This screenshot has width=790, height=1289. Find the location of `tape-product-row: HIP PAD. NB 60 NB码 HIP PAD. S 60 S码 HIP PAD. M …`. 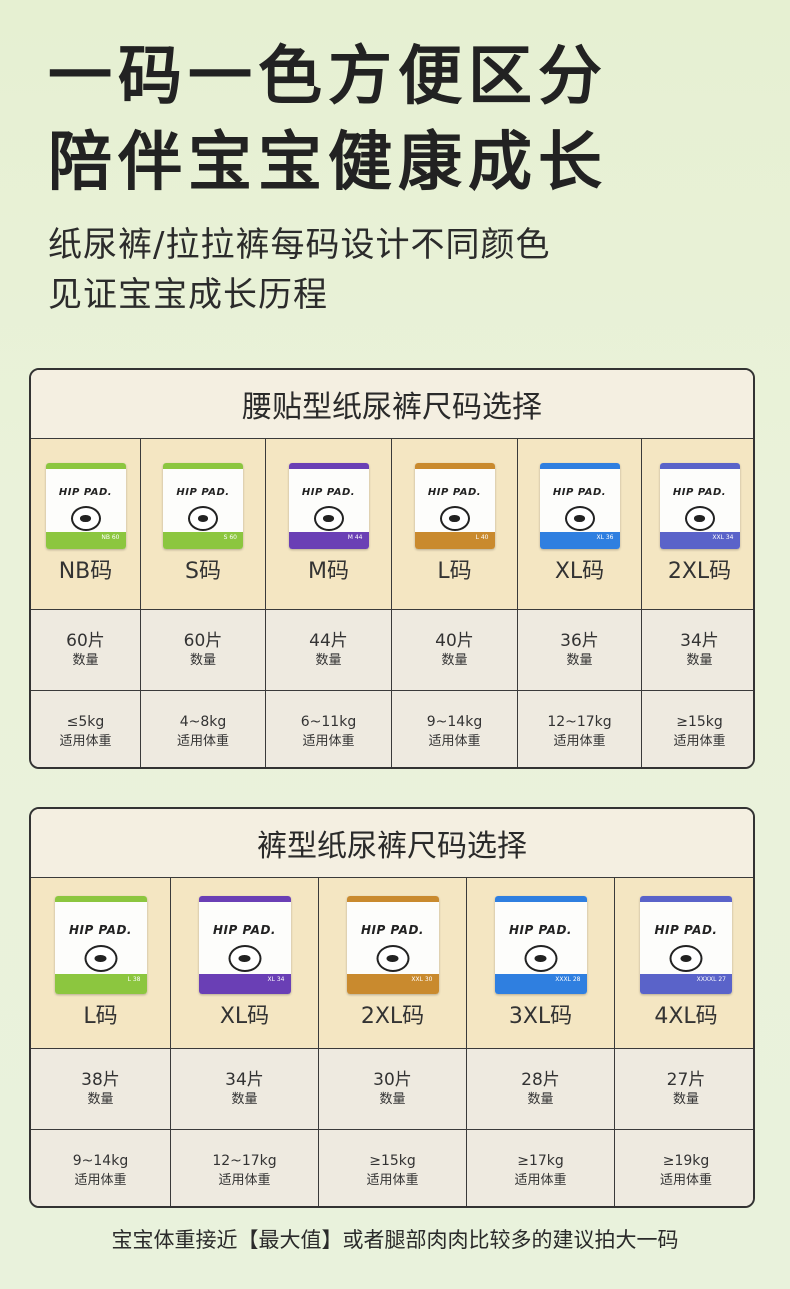

tape-product-row: HIP PAD. NB 60 NB码 HIP PAD. S 60 S码 HIP PAD. M … is located at coordinates (392, 524).